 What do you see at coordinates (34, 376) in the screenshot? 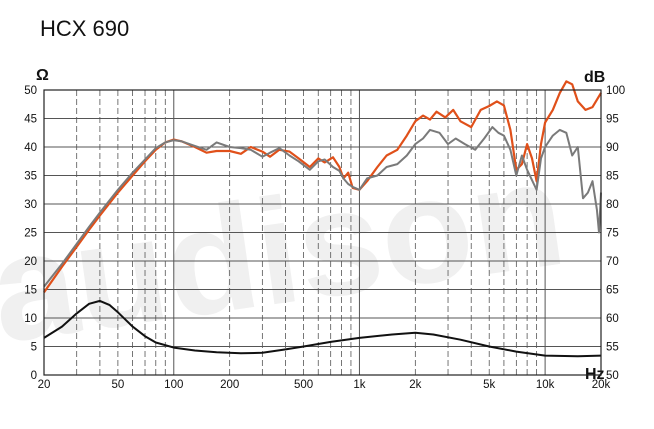
I see `left-tick-label: 0` at bounding box center [34, 376].